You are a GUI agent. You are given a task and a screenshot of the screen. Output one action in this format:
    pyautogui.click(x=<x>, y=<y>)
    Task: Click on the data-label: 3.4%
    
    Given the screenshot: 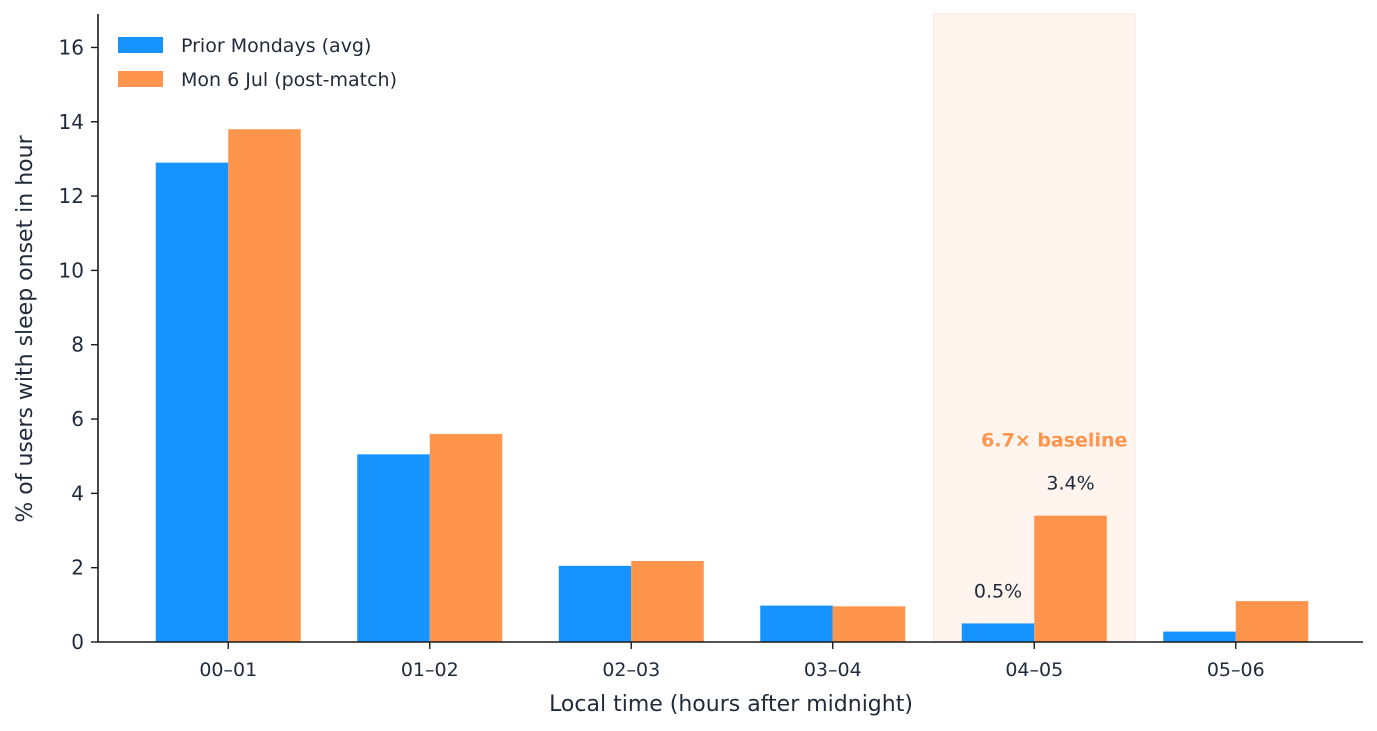 What is the action you would take?
    pyautogui.click(x=1070, y=484)
    